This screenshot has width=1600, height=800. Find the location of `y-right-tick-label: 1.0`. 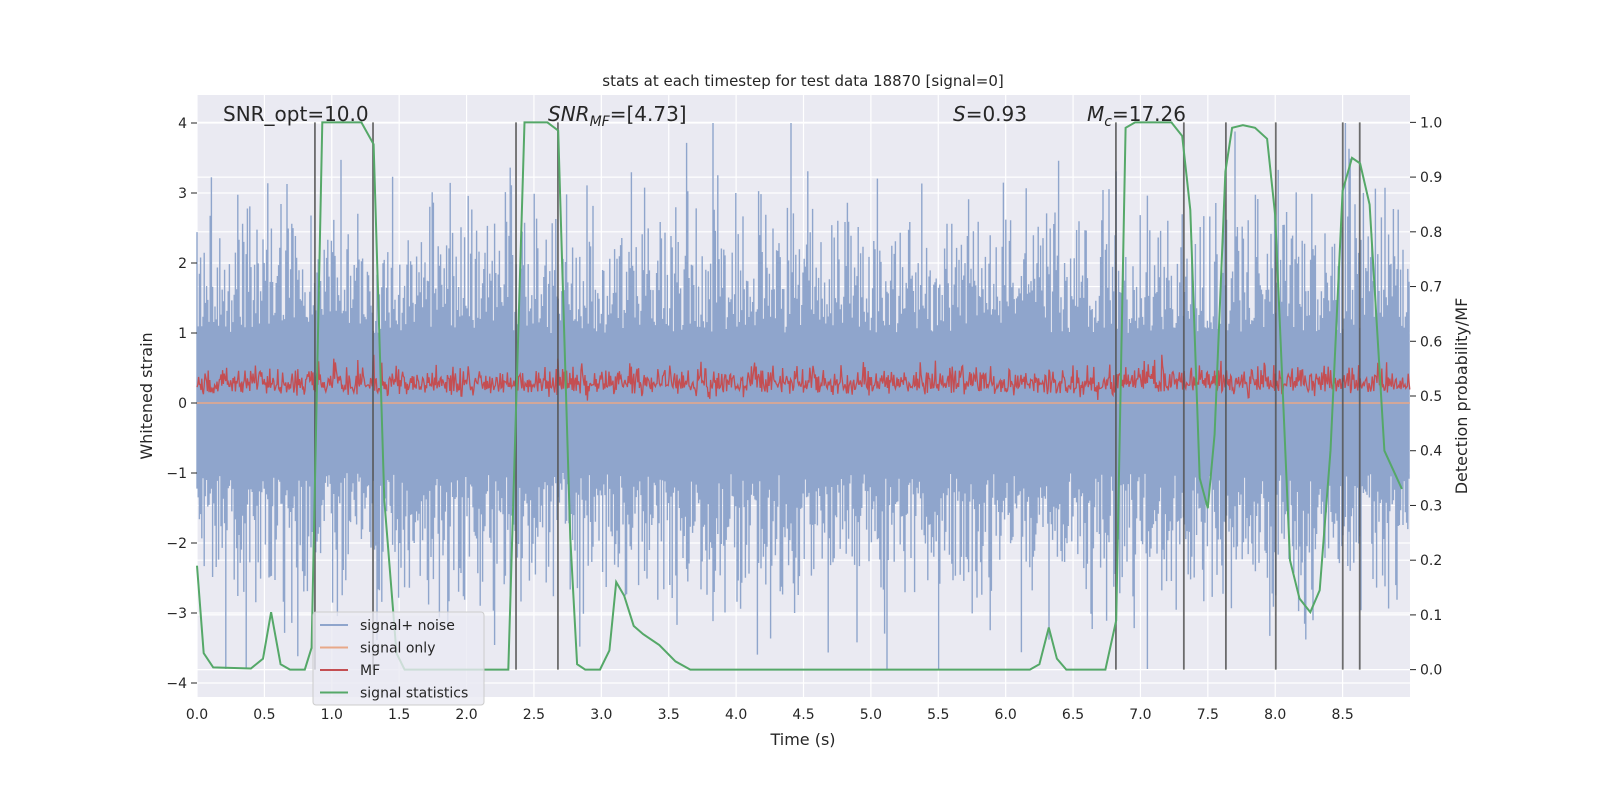

y-right-tick-label: 1.0 is located at coordinates (1431, 123).